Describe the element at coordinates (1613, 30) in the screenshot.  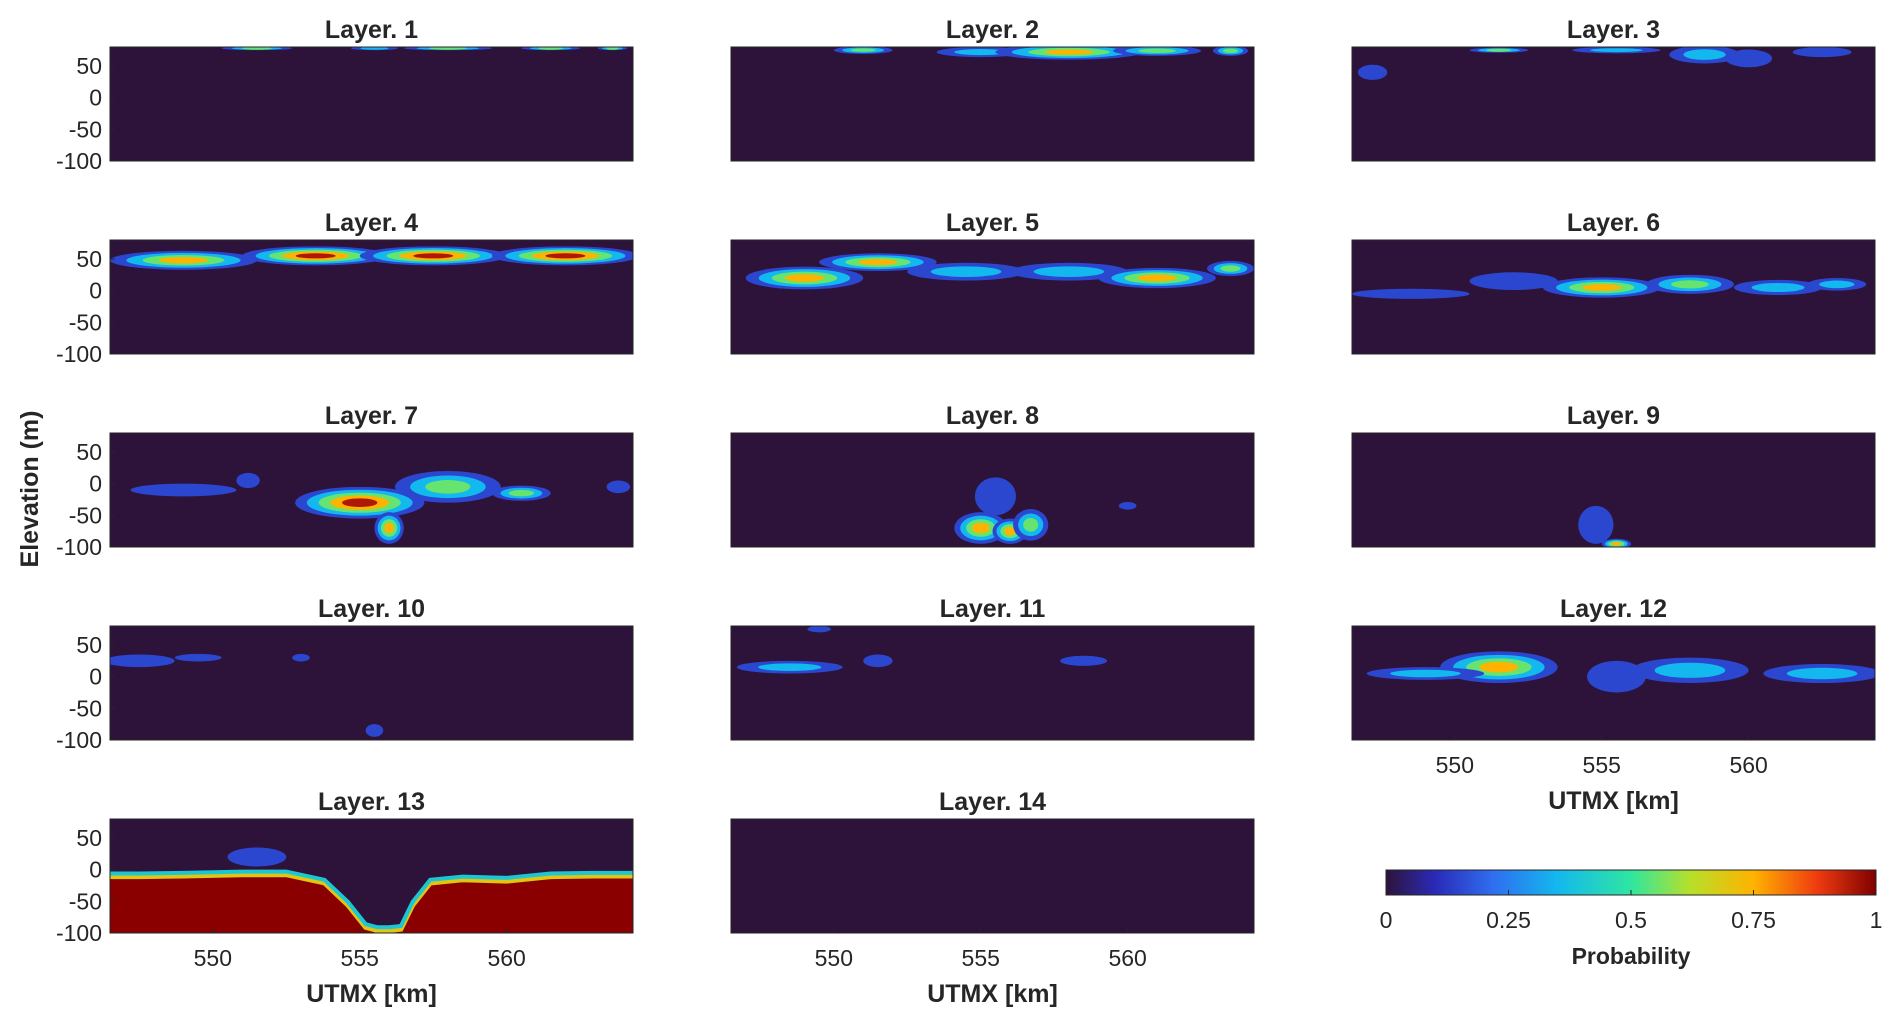
I see `panel-title: Layer. 3` at that location.